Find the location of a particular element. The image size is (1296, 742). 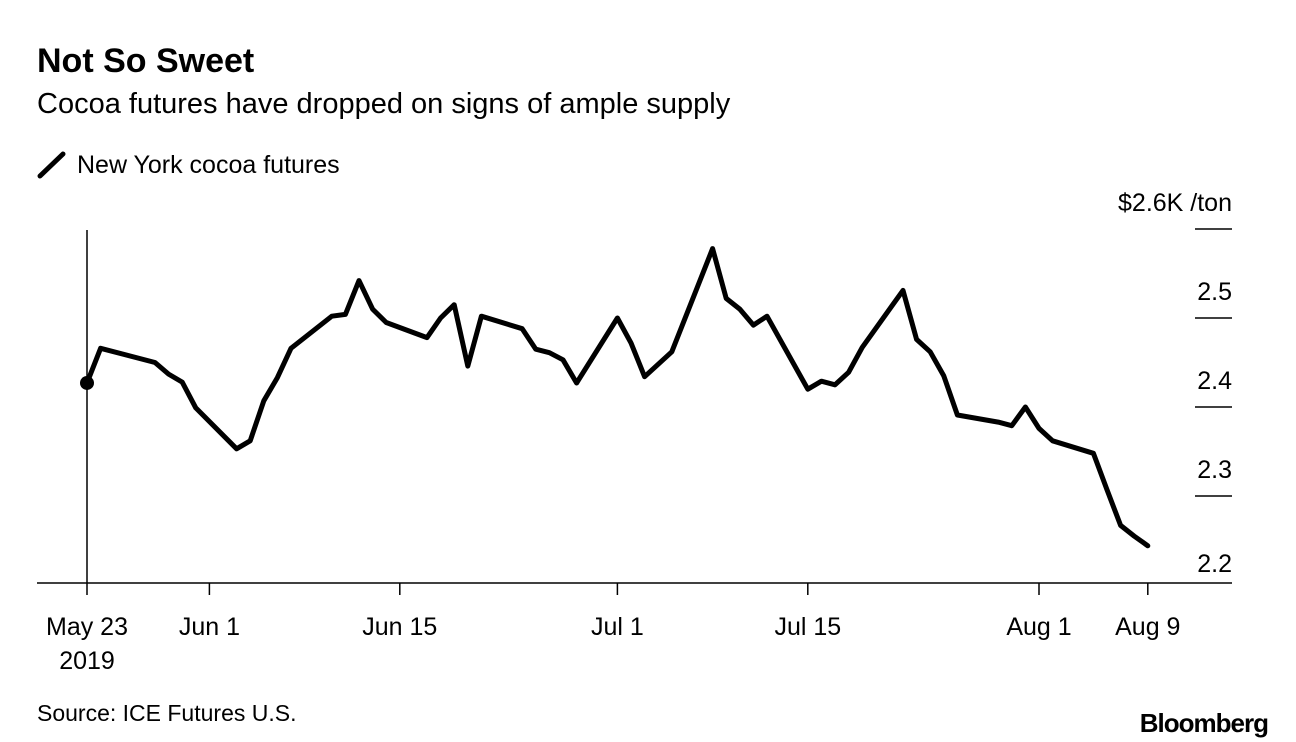

y-tick-label: 2.2 is located at coordinates (1214, 564).